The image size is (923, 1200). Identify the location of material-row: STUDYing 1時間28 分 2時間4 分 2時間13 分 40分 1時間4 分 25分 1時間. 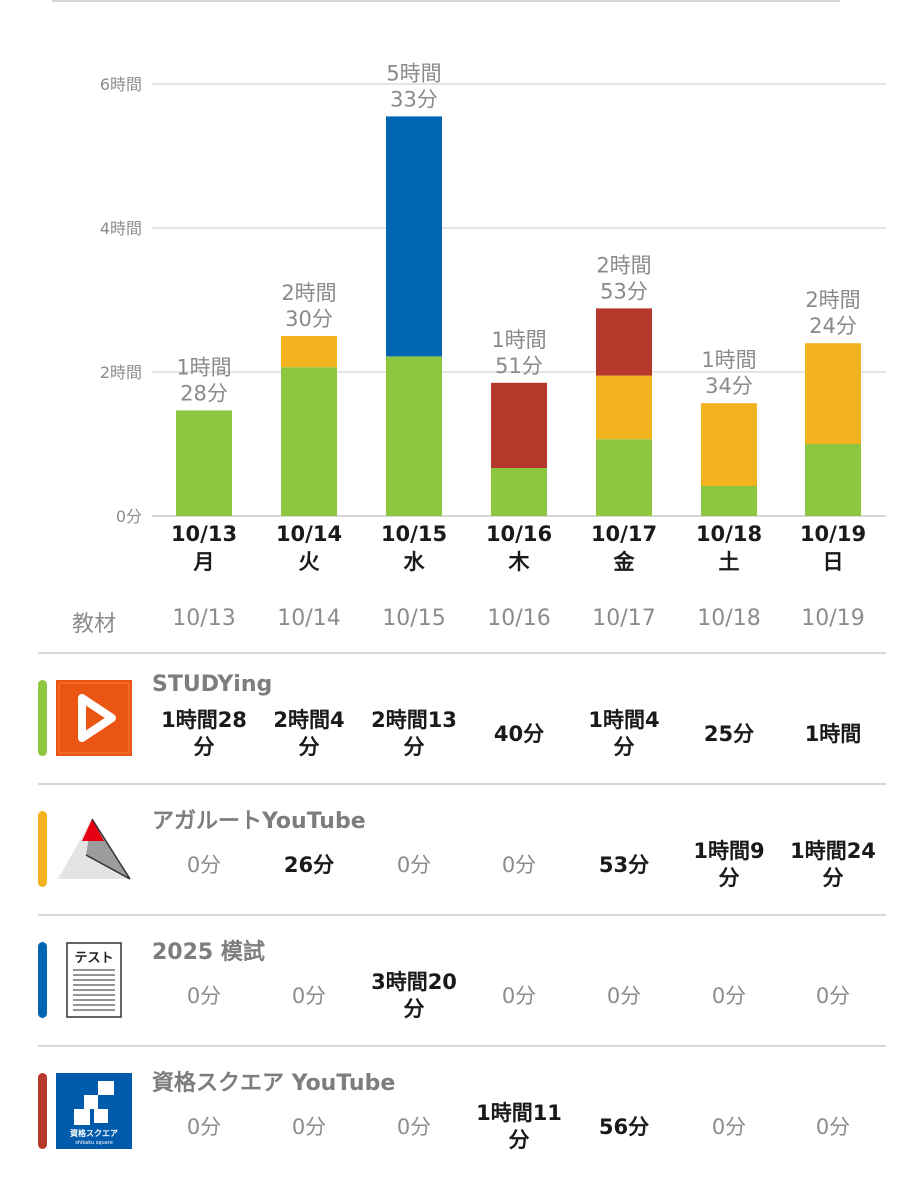
(461, 719).